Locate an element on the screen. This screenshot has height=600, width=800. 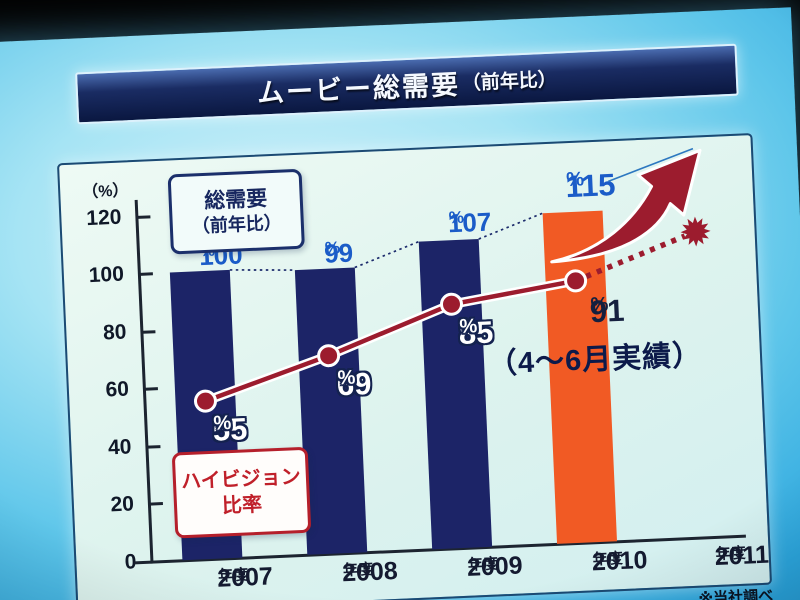
source-note: ※当社調べ is located at coordinates (736, 593).